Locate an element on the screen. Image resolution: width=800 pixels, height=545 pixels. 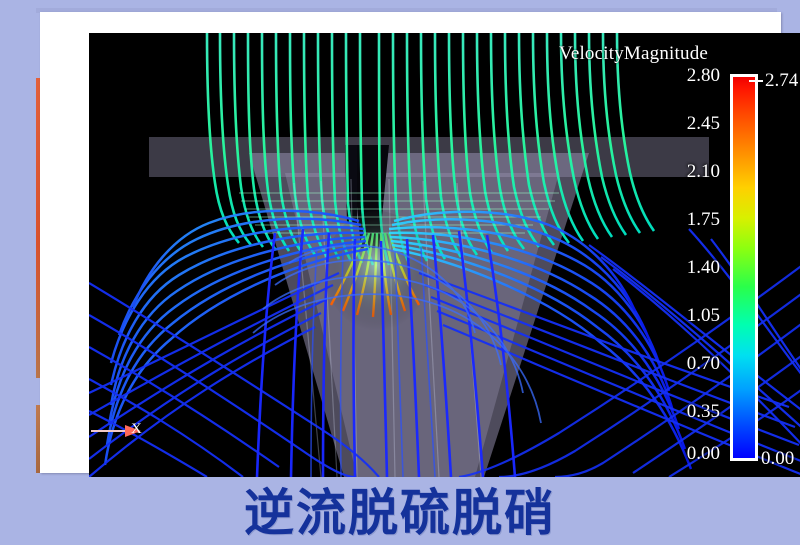
axis-indicator-svg is located at coordinates (116, 431).